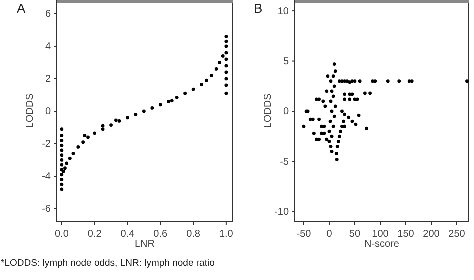 The image size is (474, 280). I want to click on x-tick-label: 0.8, so click(193, 234).